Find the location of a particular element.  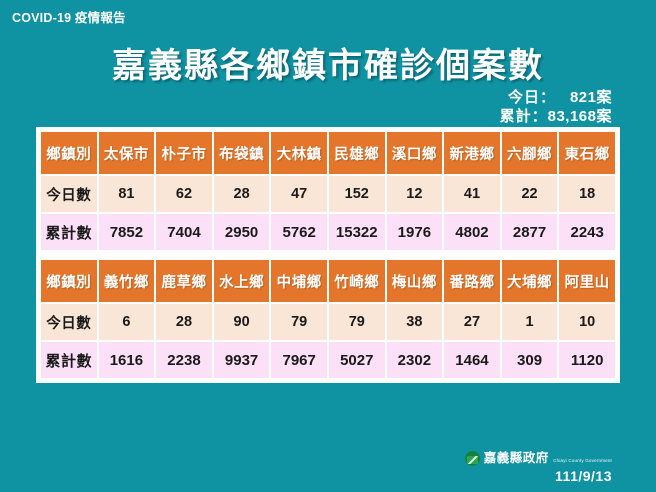

case-count-cell-total: 5027 is located at coordinates (356, 360).